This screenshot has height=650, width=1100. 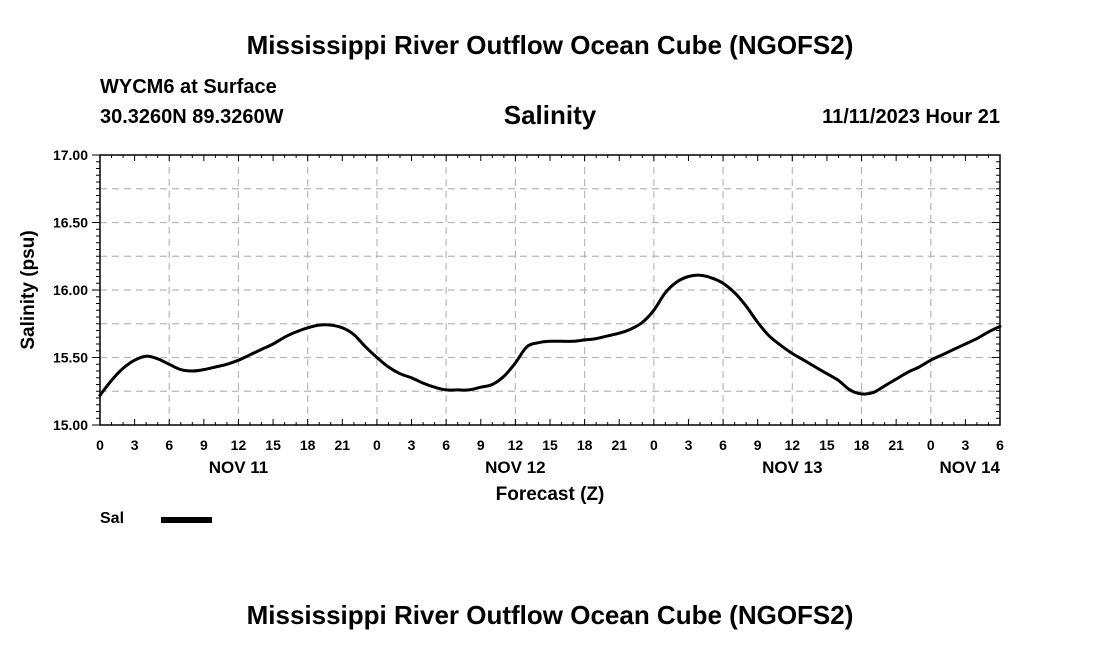 What do you see at coordinates (550, 115) in the screenshot?
I see `chart-title: Salinity` at bounding box center [550, 115].